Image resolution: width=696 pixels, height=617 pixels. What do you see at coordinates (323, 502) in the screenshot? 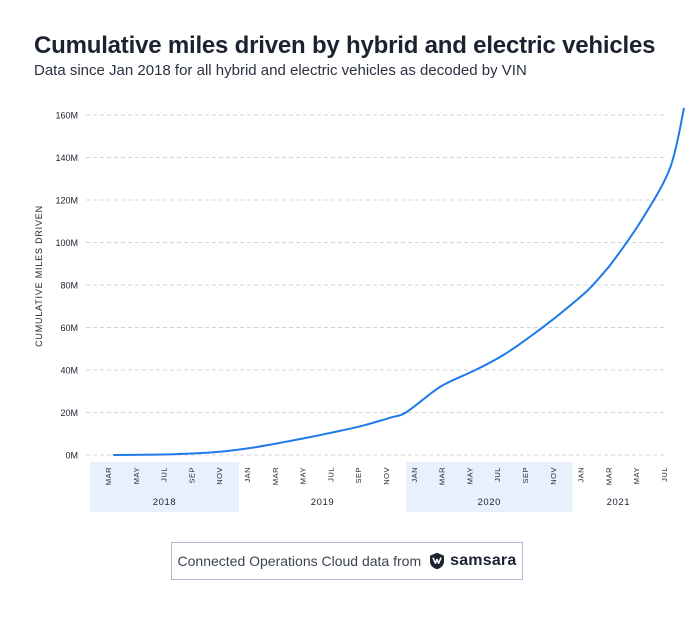
I see `year-label: 2019` at bounding box center [323, 502].